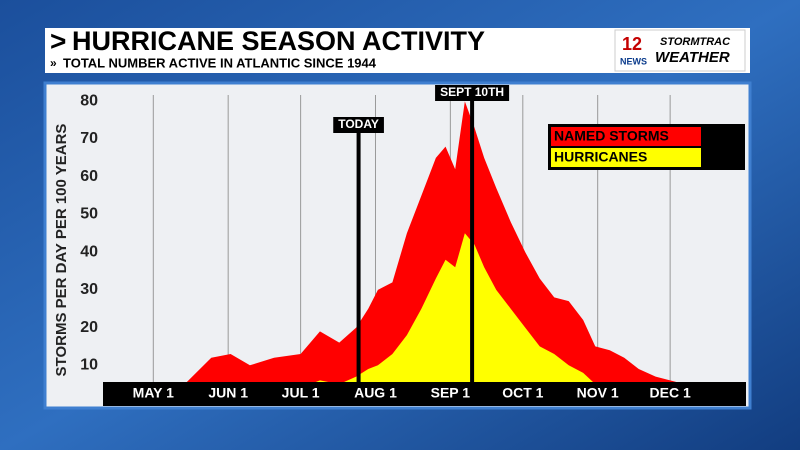  I want to click on legend-label: NAMED STORMS, so click(611, 136).